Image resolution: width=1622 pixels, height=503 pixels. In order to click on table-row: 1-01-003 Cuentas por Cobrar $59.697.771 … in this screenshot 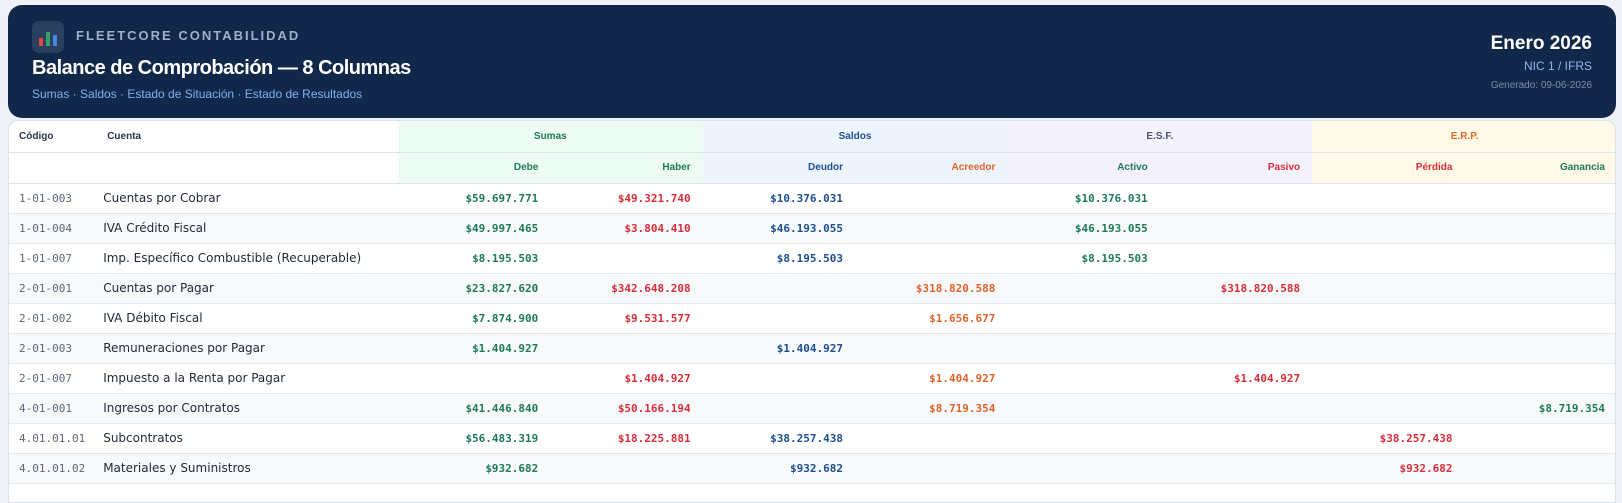, I will do `click(812, 198)`.